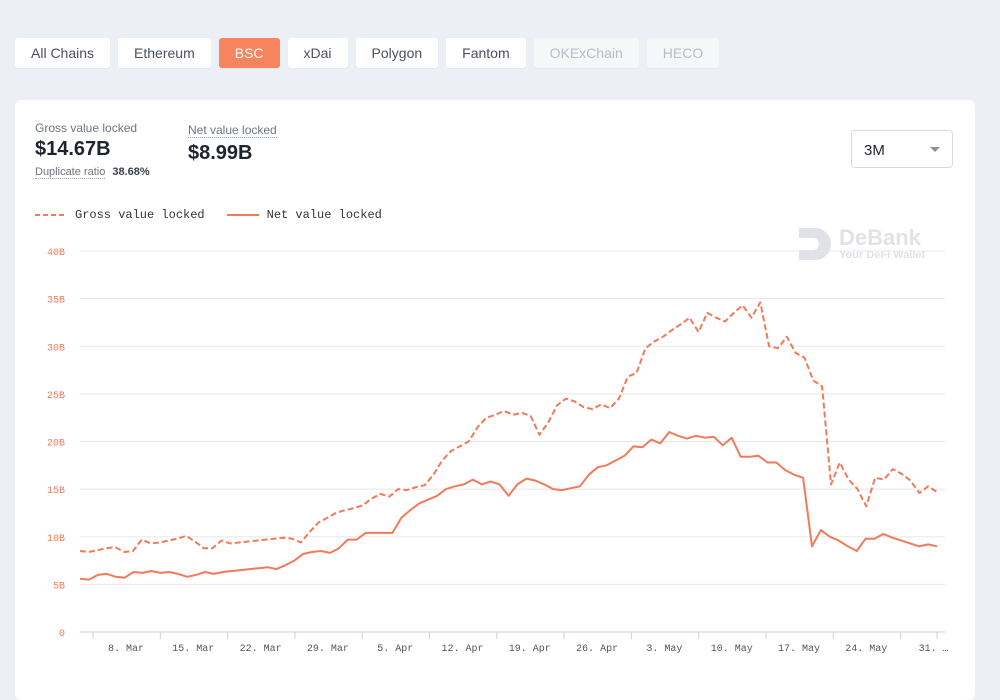  Describe the element at coordinates (126, 649) in the screenshot. I see `x-tick-label: 8. Mar` at that location.